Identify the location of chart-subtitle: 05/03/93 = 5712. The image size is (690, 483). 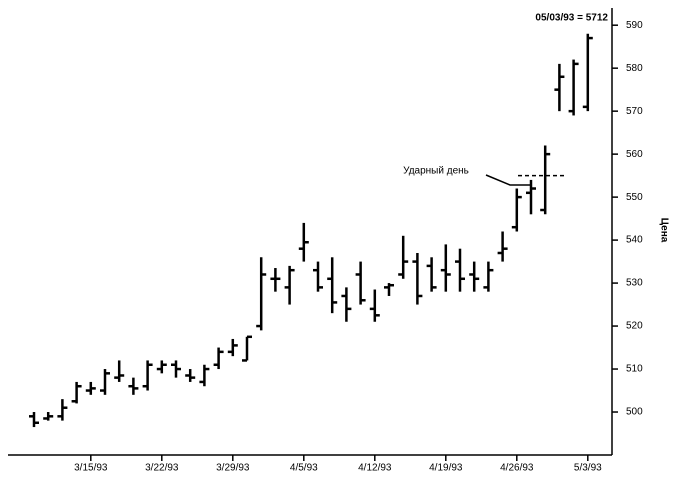
(571, 18).